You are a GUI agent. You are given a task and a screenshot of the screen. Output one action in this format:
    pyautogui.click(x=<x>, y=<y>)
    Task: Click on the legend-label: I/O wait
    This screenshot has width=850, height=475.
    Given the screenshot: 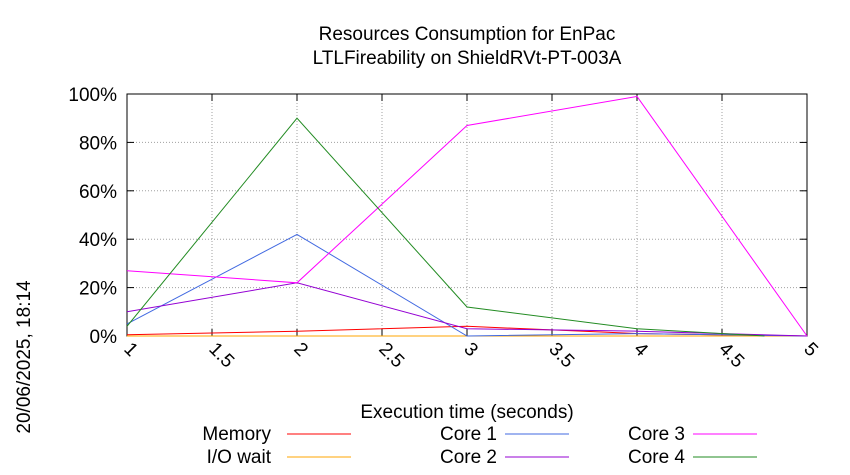 What is the action you would take?
    pyautogui.click(x=239, y=457)
    